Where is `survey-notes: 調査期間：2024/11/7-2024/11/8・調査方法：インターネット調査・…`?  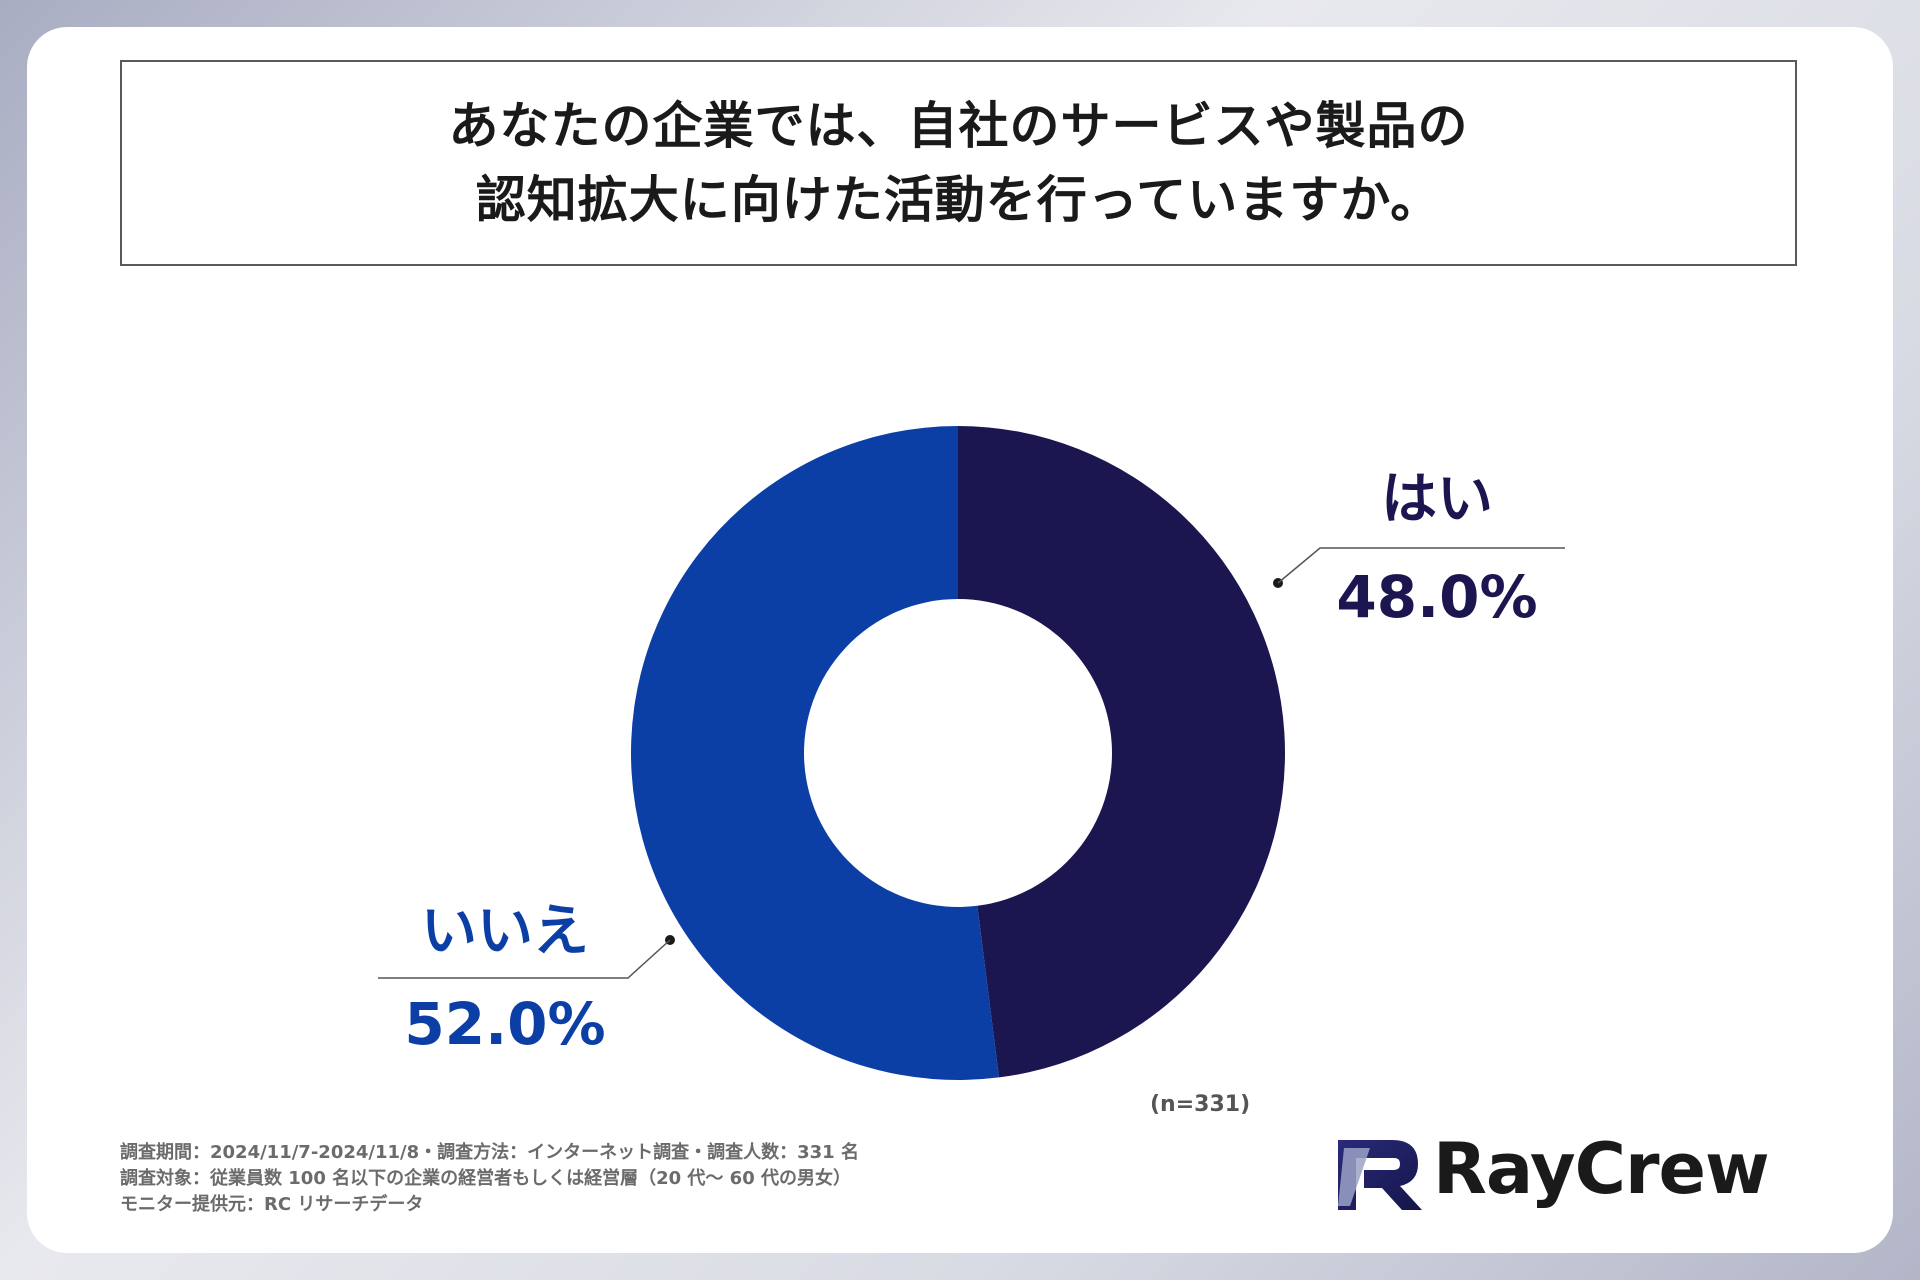 survey-notes: 調査期間：2024/11/7-2024/11/8・調査方法：インターネット調査・… is located at coordinates (489, 1179).